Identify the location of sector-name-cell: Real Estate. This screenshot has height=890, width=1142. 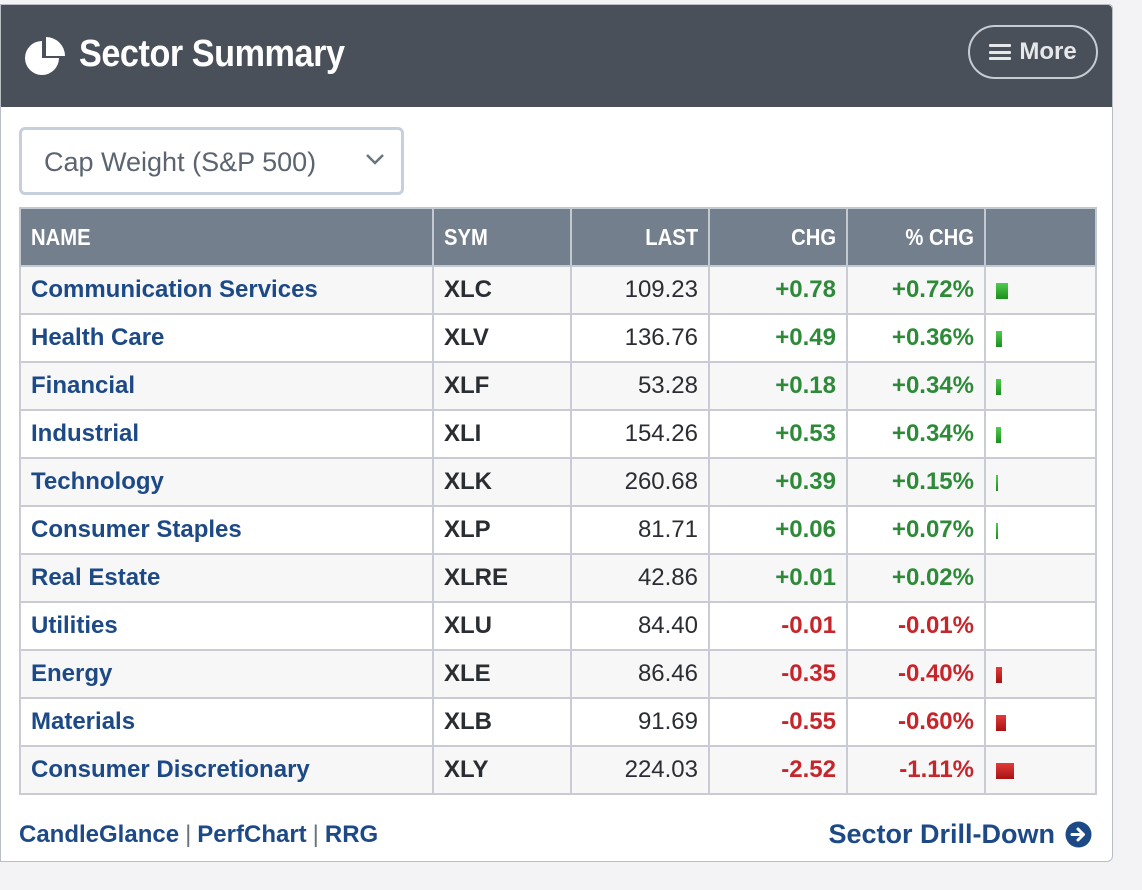
(226, 578).